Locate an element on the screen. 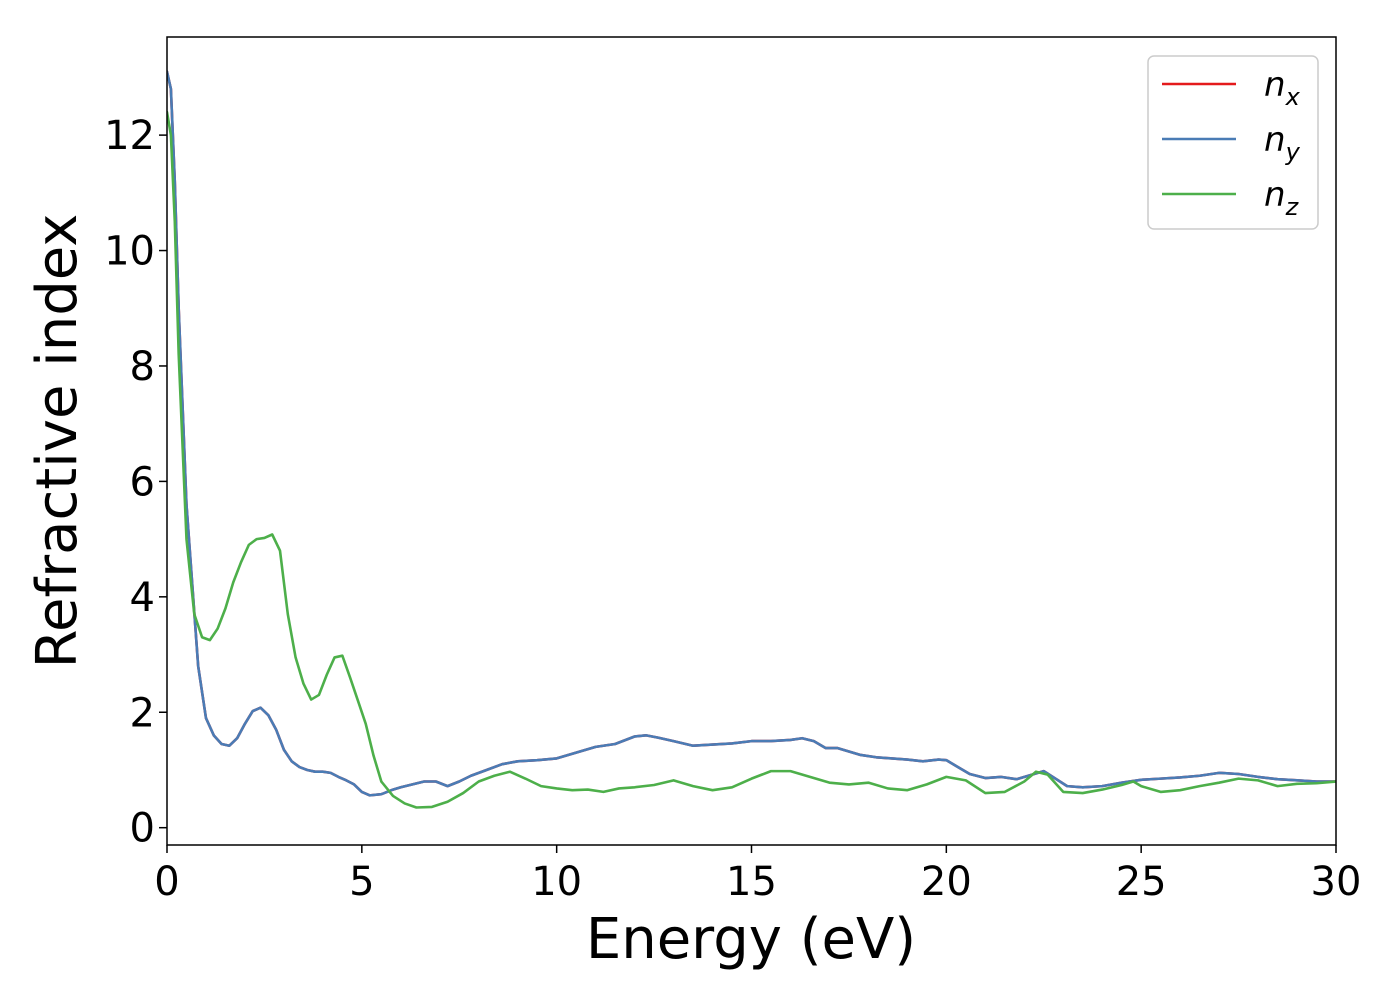  legend-label-n-y: ny is located at coordinates (1282, 143).